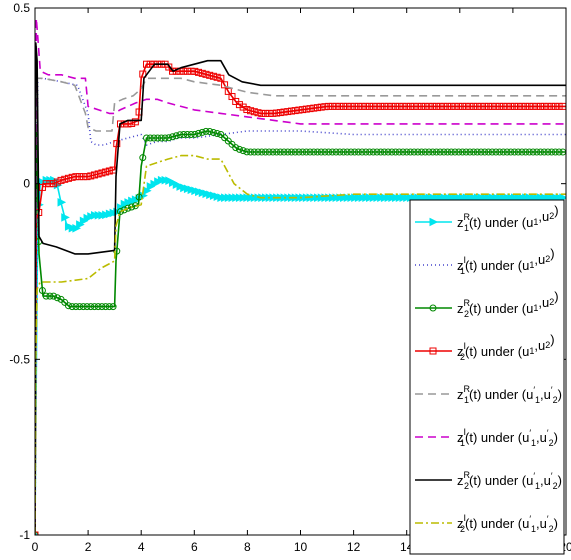  I want to click on legend-label: zI2(t) under (u​1,u​2), so click(506, 347).